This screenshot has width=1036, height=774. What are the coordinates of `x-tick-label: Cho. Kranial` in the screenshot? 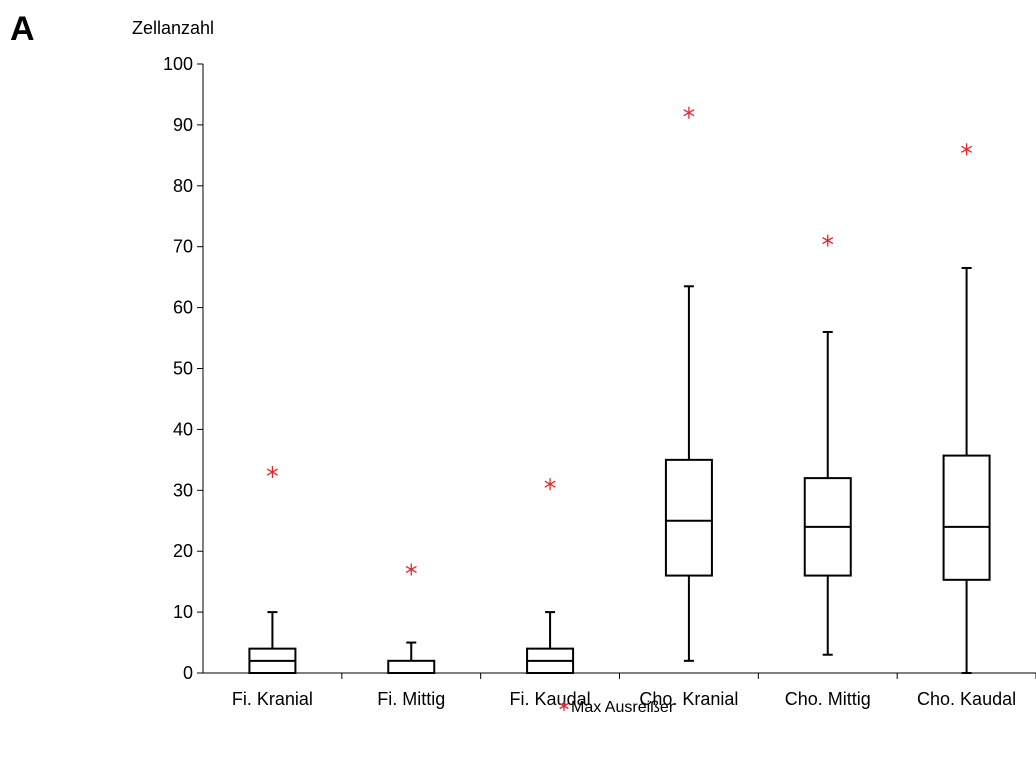 It's located at (688, 699).